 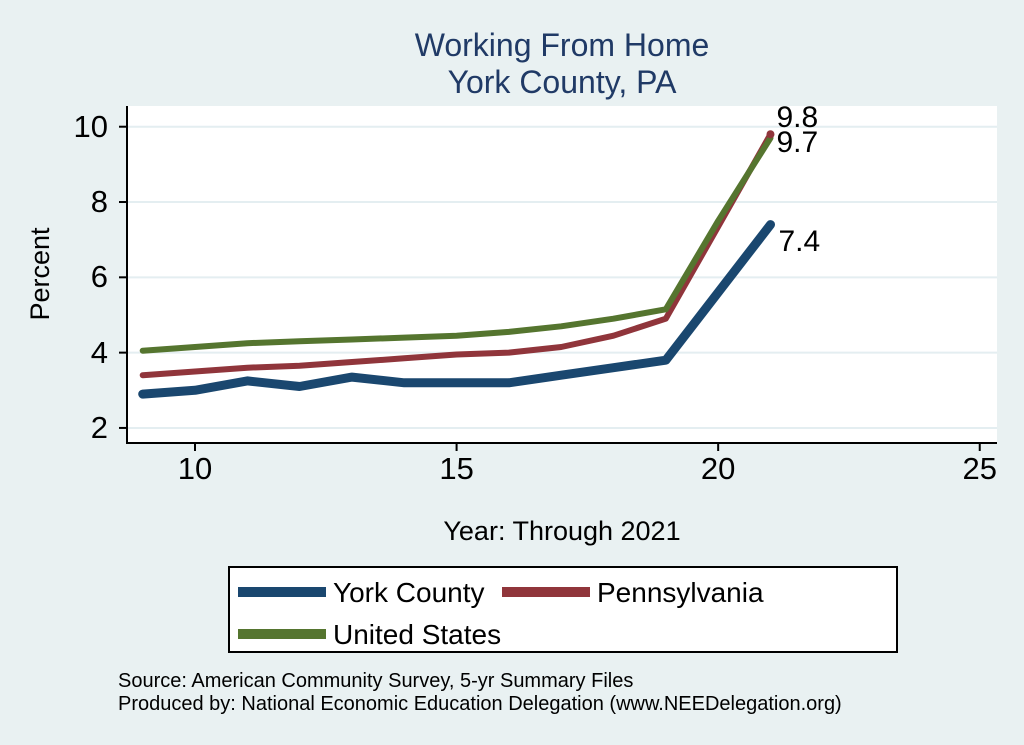 What do you see at coordinates (282, 634) in the screenshot?
I see `legend-swatch-united-states` at bounding box center [282, 634].